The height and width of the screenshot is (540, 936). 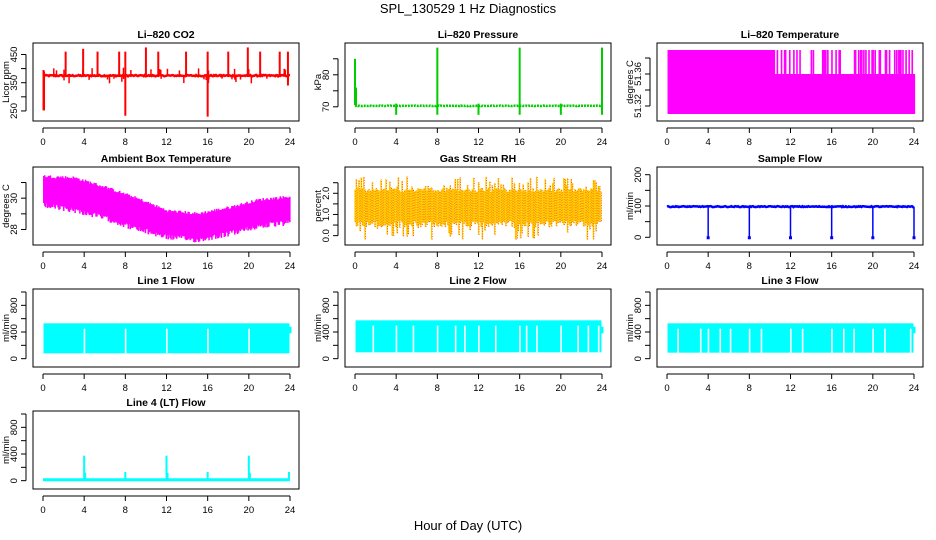 What do you see at coordinates (602, 142) in the screenshot?
I see `x-tick-label: 24` at bounding box center [602, 142].